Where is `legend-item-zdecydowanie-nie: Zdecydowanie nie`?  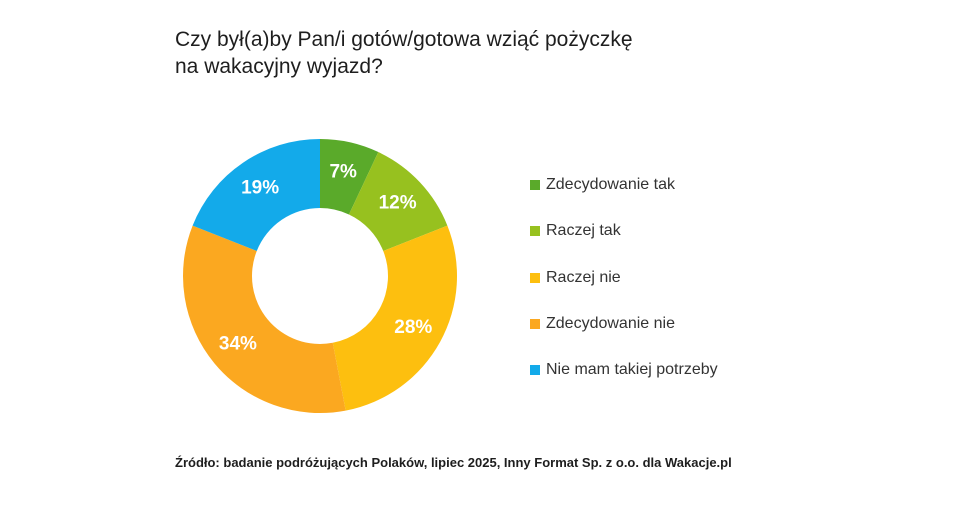 legend-item-zdecydowanie-nie: Zdecydowanie nie is located at coordinates (624, 324).